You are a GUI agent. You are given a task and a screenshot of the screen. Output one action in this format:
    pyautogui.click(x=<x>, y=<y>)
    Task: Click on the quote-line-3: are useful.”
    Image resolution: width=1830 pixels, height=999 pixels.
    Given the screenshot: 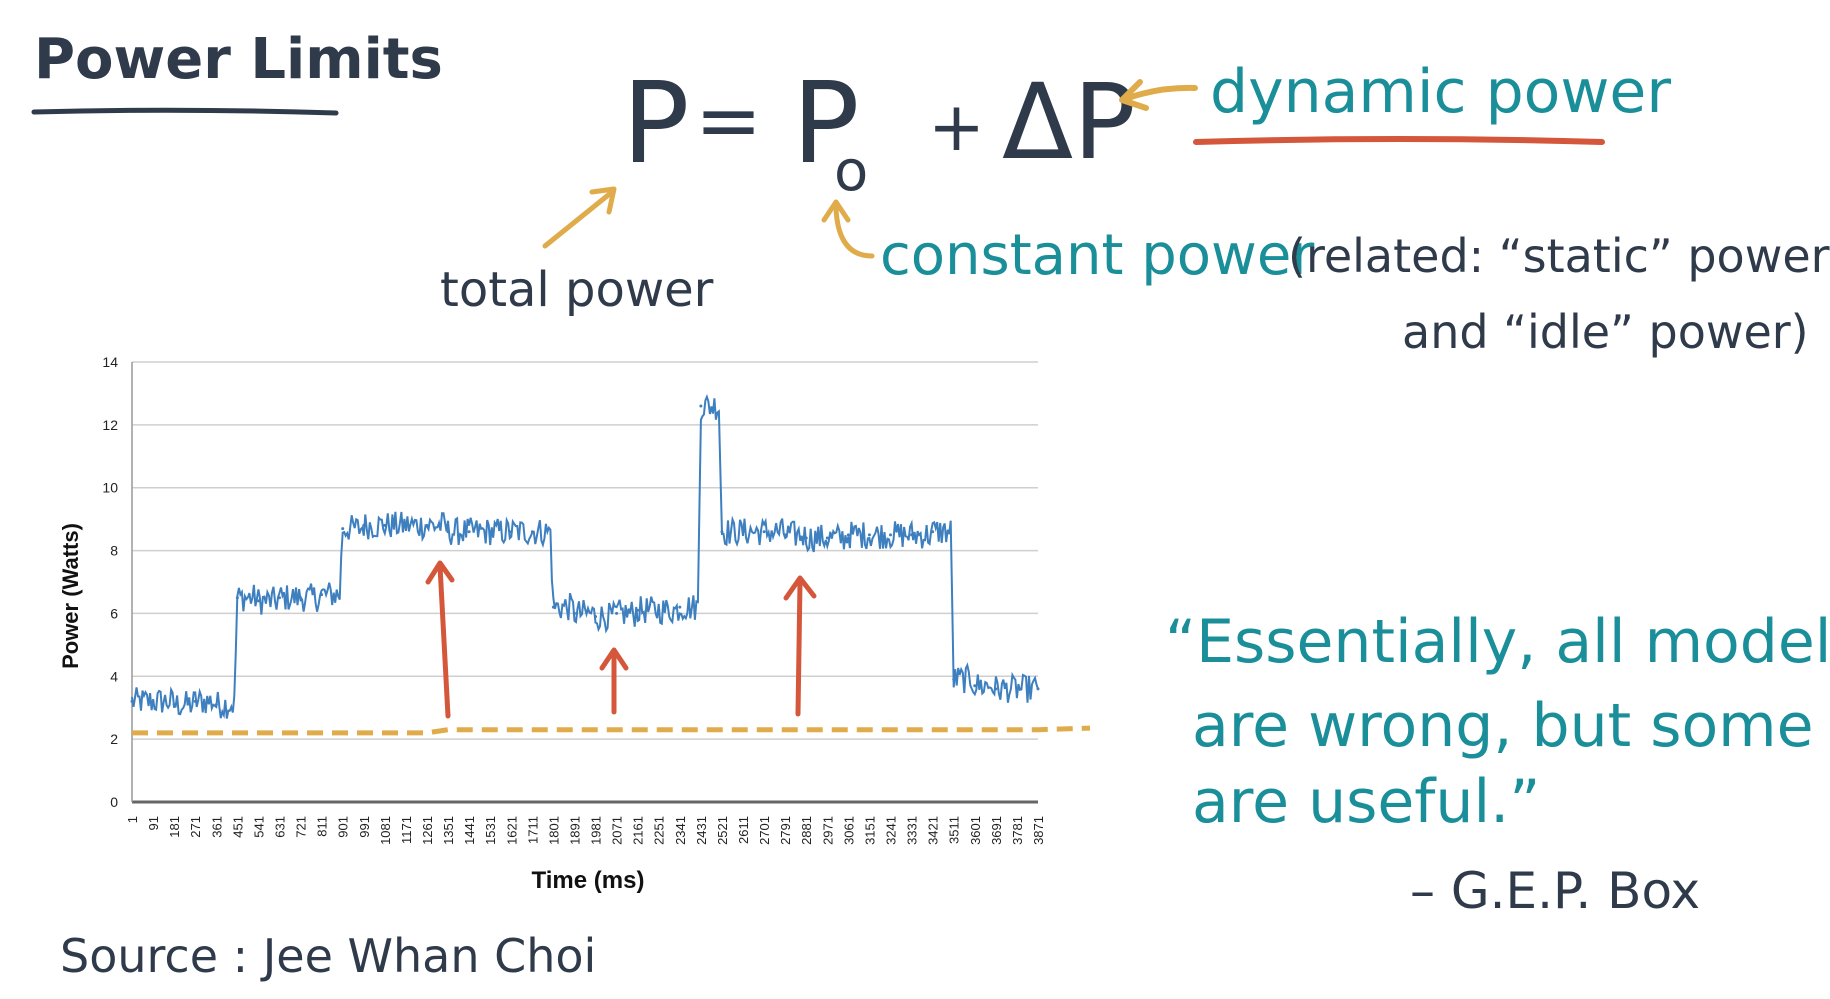 What is the action you would take?
    pyautogui.click(x=1366, y=802)
    